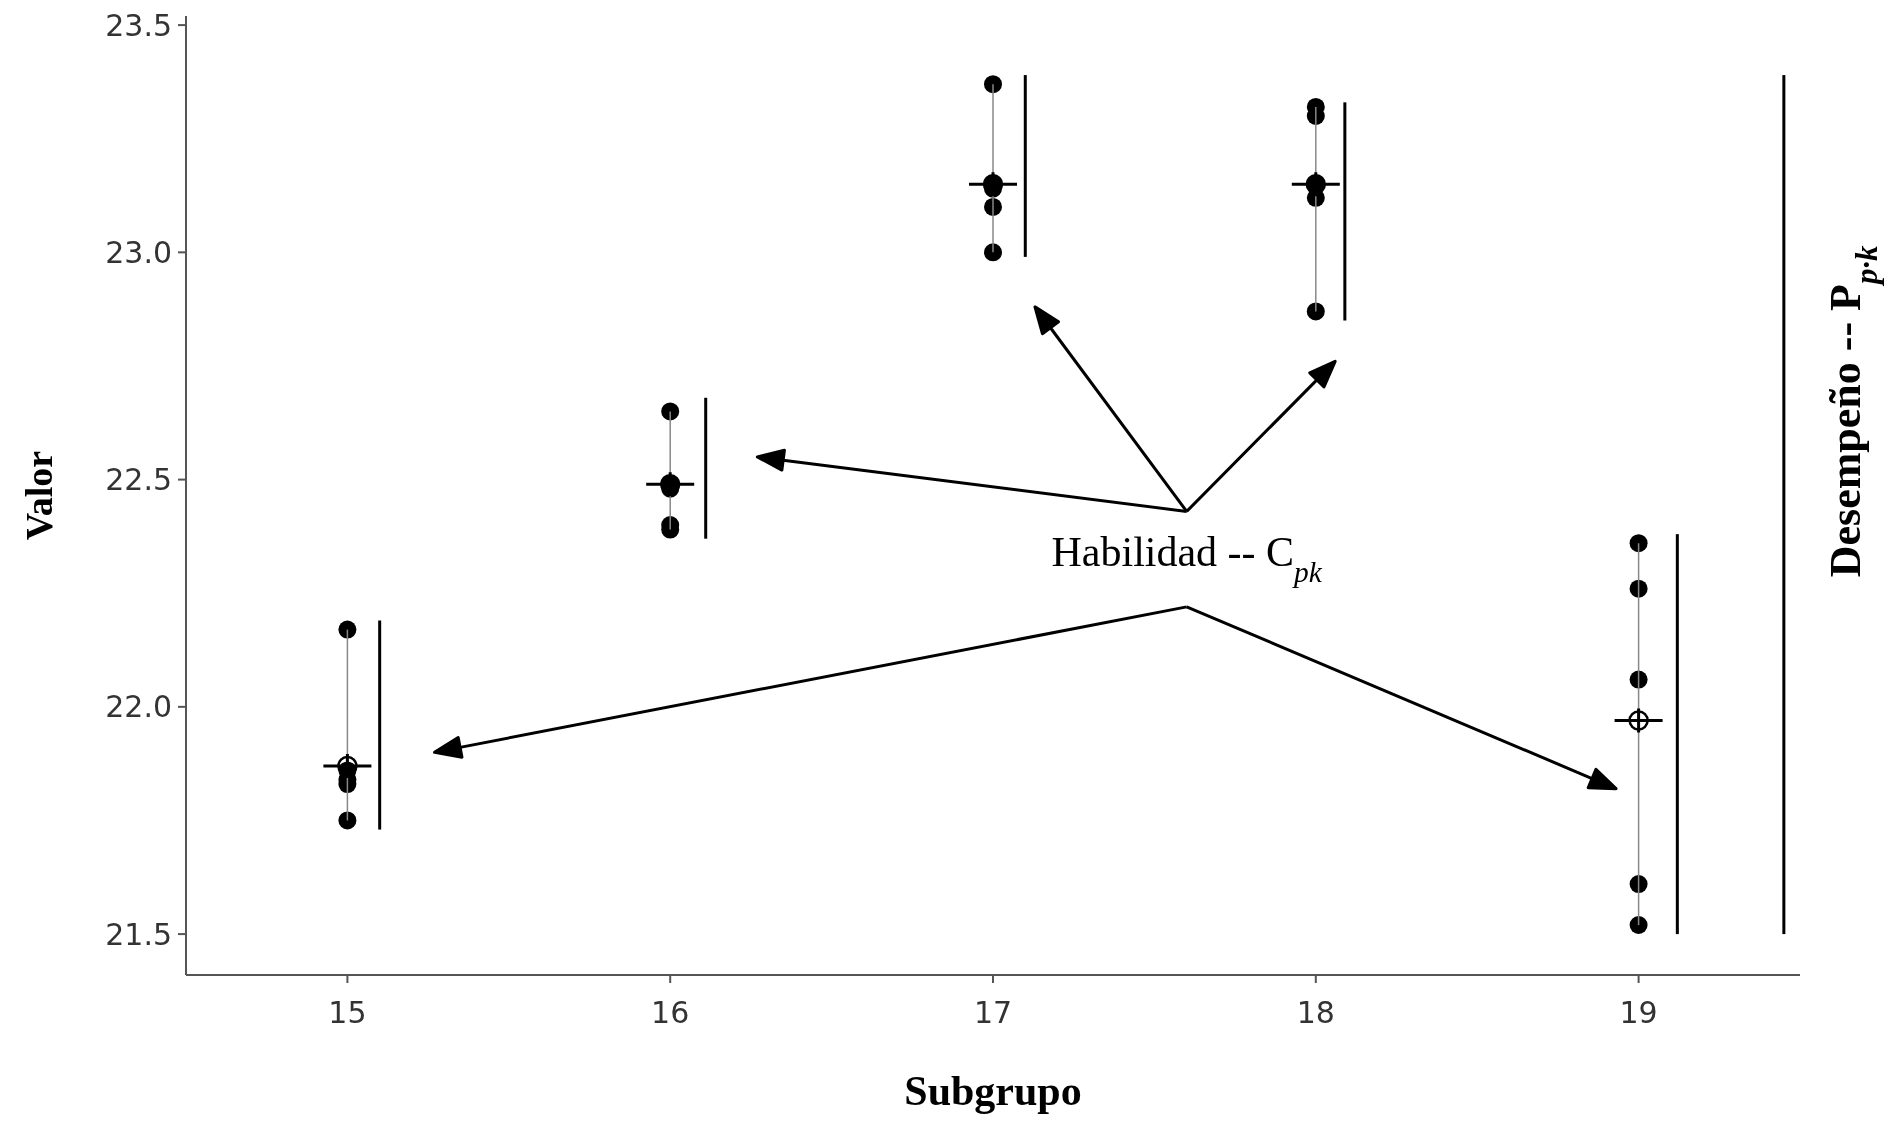  What do you see at coordinates (670, 1012) in the screenshot?
I see `x-tick-label: 16` at bounding box center [670, 1012].